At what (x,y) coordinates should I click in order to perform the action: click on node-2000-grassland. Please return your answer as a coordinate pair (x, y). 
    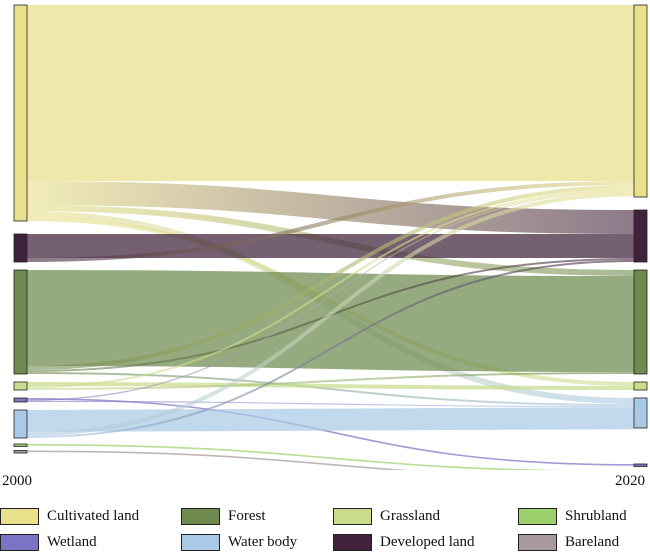
    Looking at the image, I should click on (20, 386).